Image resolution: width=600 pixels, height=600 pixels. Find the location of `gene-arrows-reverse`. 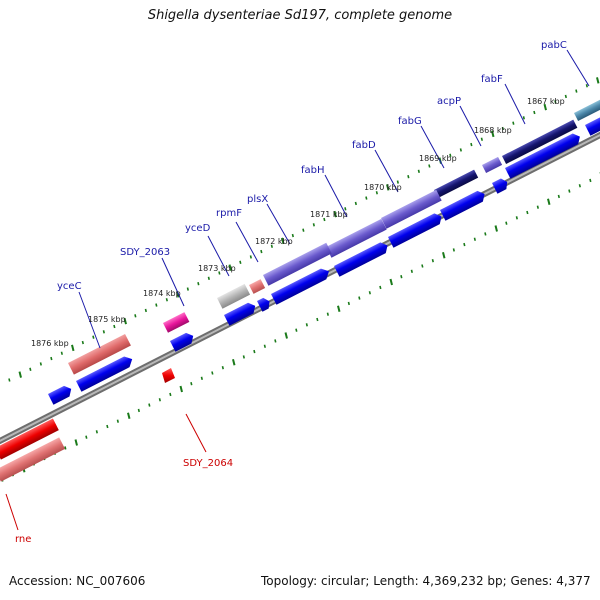

gene-arrows-reverse is located at coordinates (33, 450).